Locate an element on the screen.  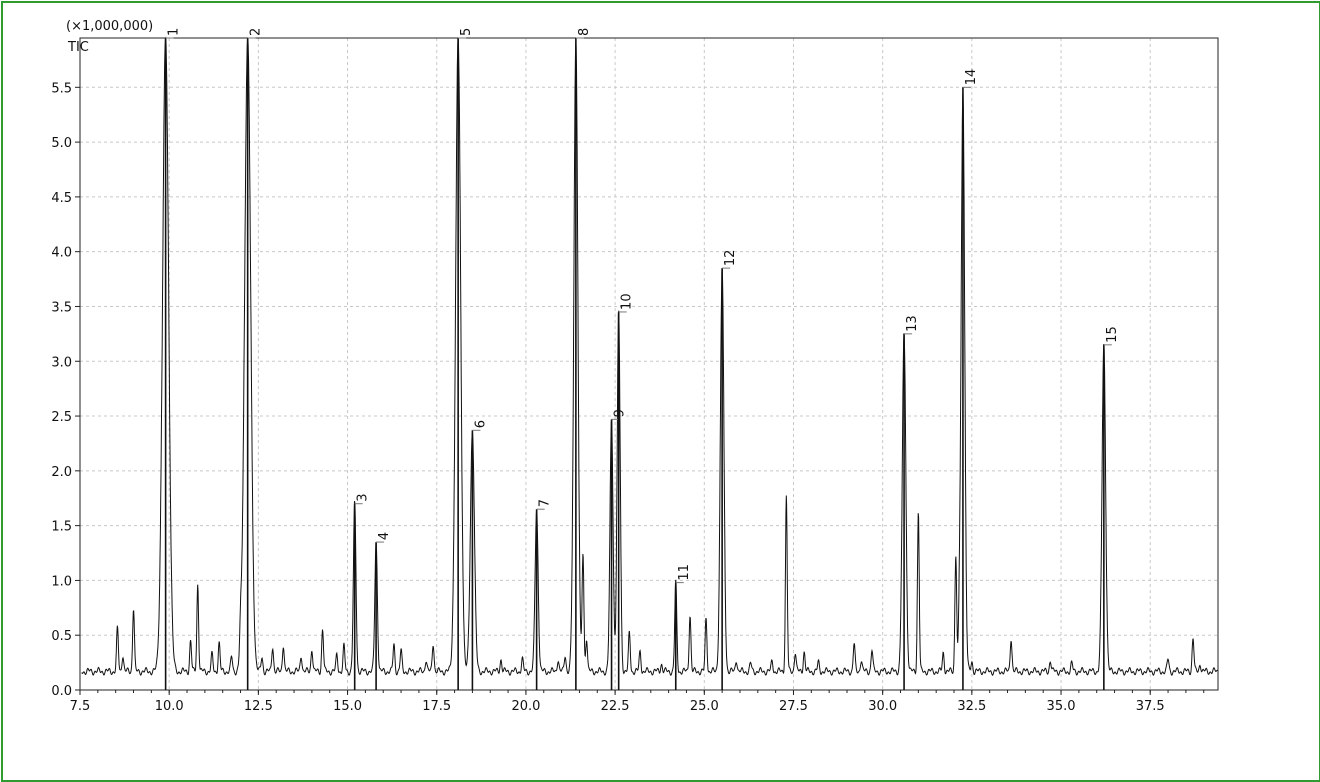
peak-12: 12 is located at coordinates (729, 470).